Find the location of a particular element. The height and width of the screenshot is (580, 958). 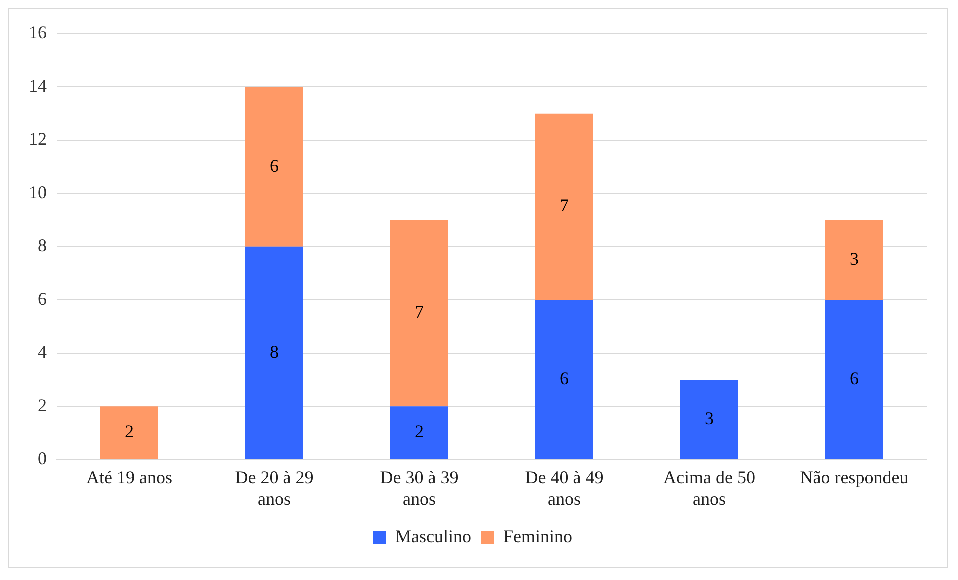

data-label: 8 is located at coordinates (274, 352).